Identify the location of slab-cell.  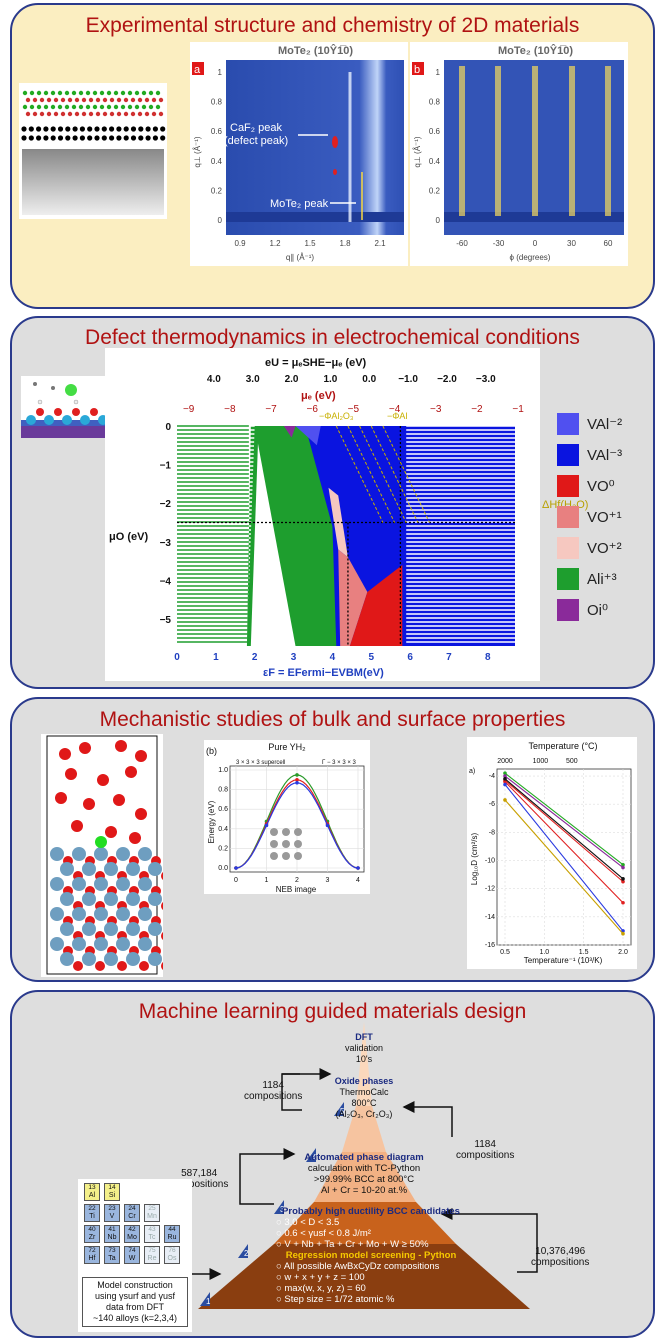
(102, 855).